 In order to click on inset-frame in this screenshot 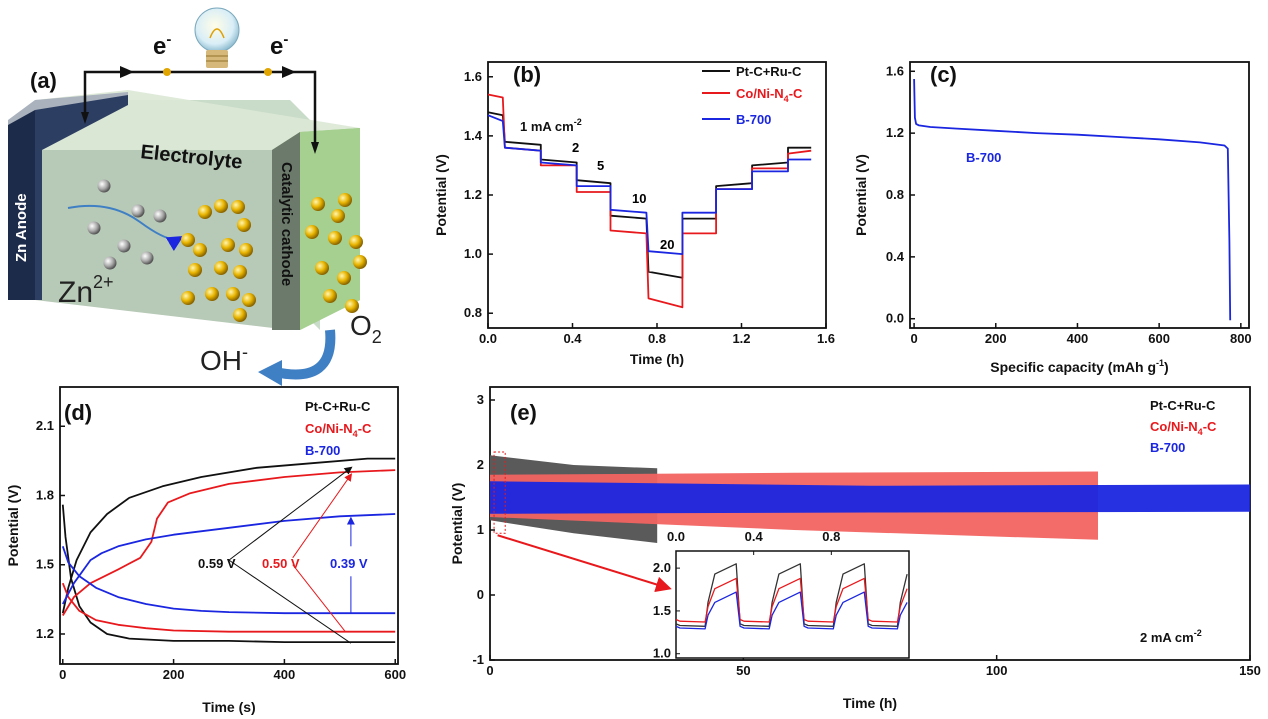, I will do `click(792, 604)`.